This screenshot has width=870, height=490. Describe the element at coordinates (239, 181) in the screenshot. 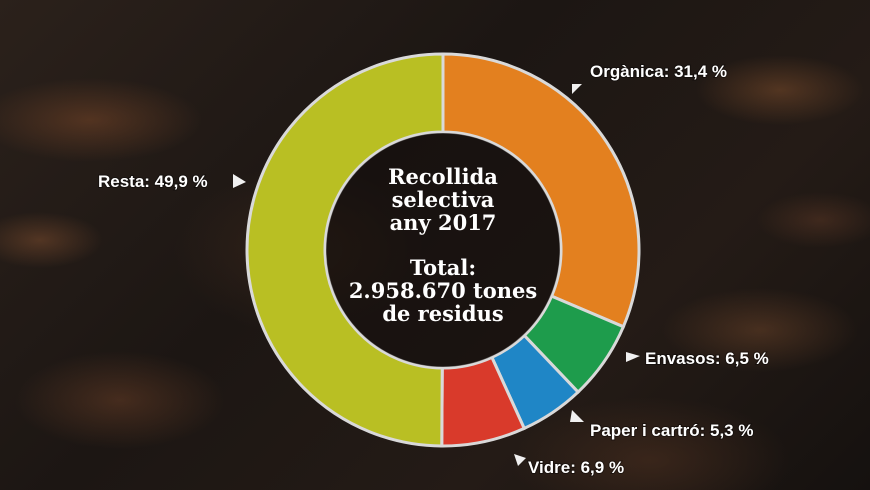

I see `pointer-resta` at that location.